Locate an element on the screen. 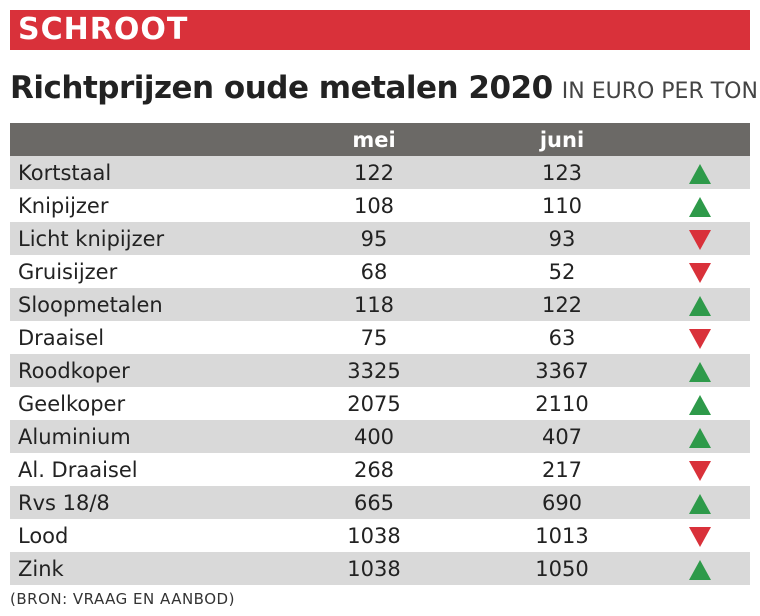  metal-name: Rvs 18/8 is located at coordinates (142, 502).